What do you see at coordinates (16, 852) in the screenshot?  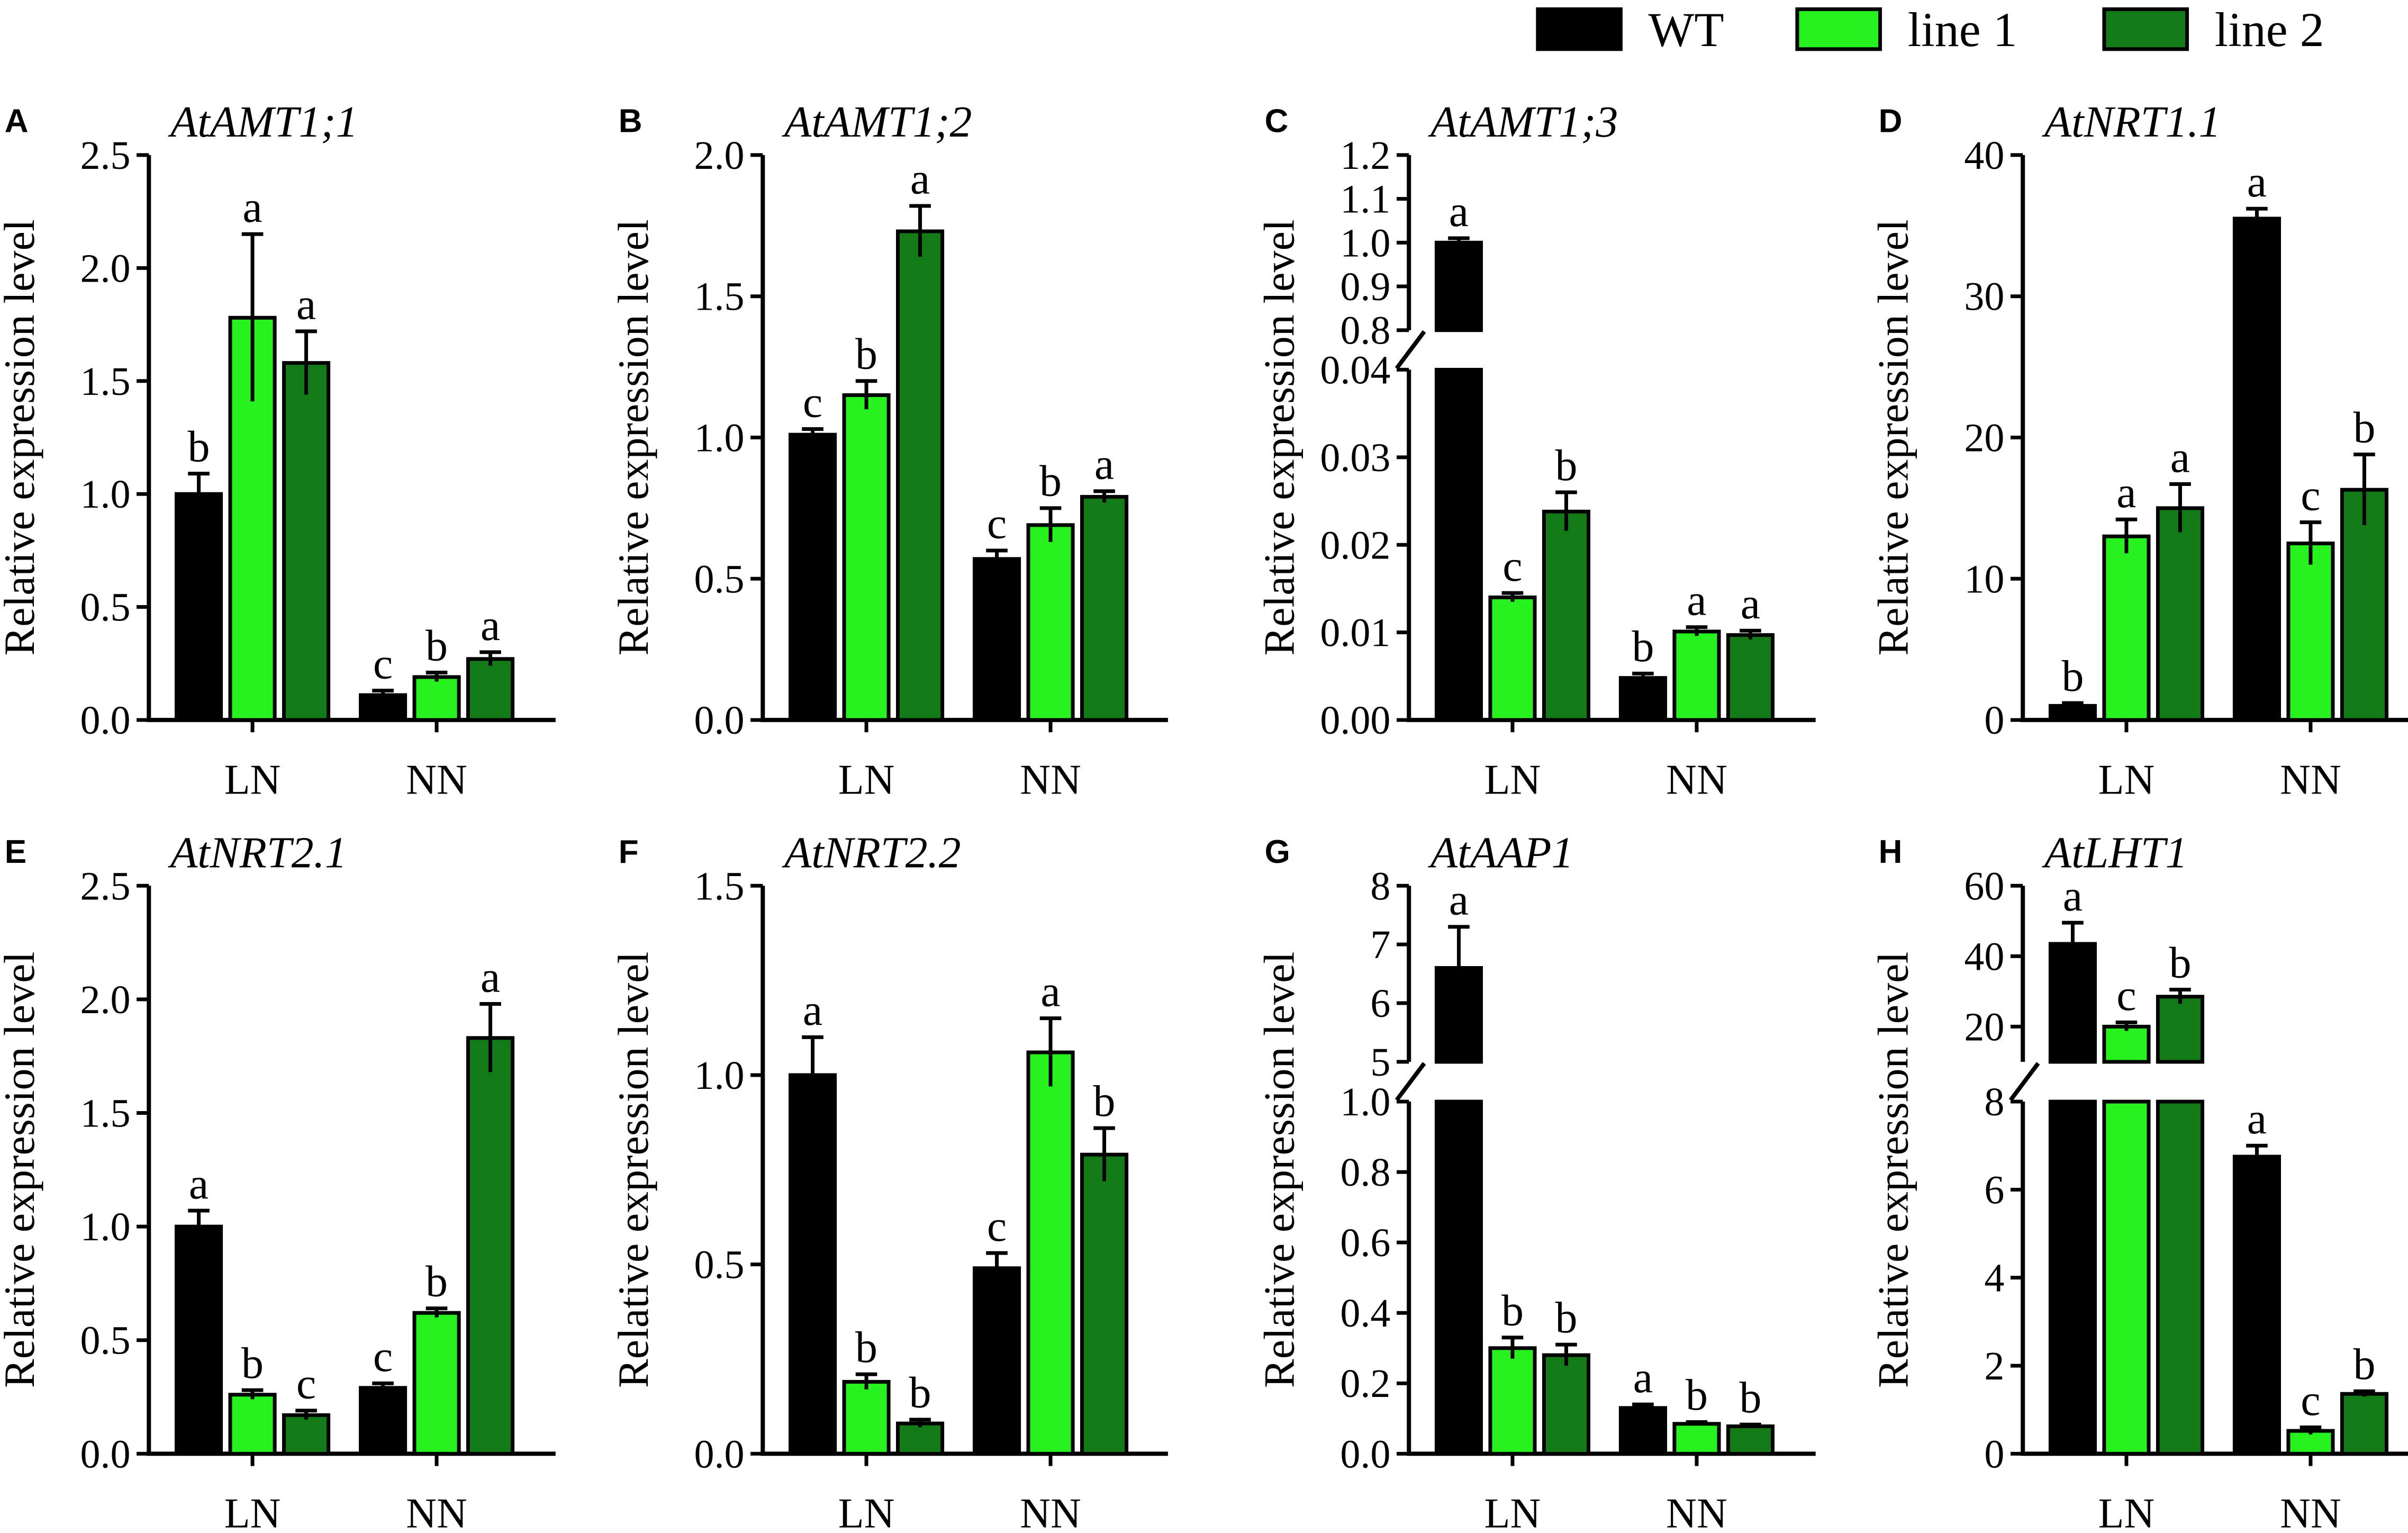 I see `panel-letter: E` at bounding box center [16, 852].